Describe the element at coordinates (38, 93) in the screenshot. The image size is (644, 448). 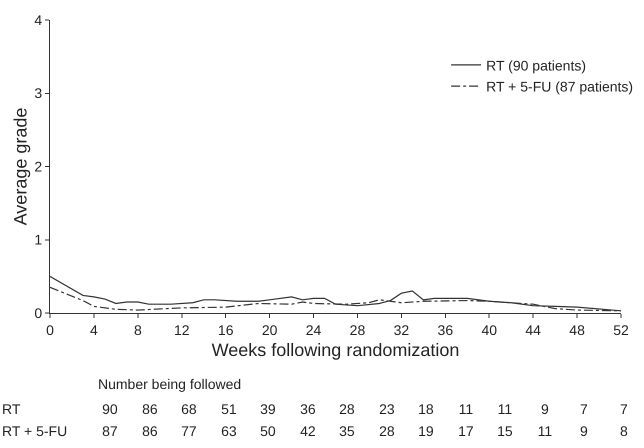
I see `y-tick-label: 3` at that location.